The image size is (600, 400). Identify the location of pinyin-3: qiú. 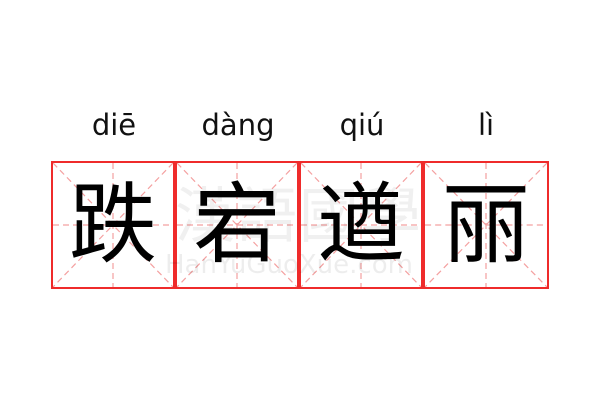
(362, 125).